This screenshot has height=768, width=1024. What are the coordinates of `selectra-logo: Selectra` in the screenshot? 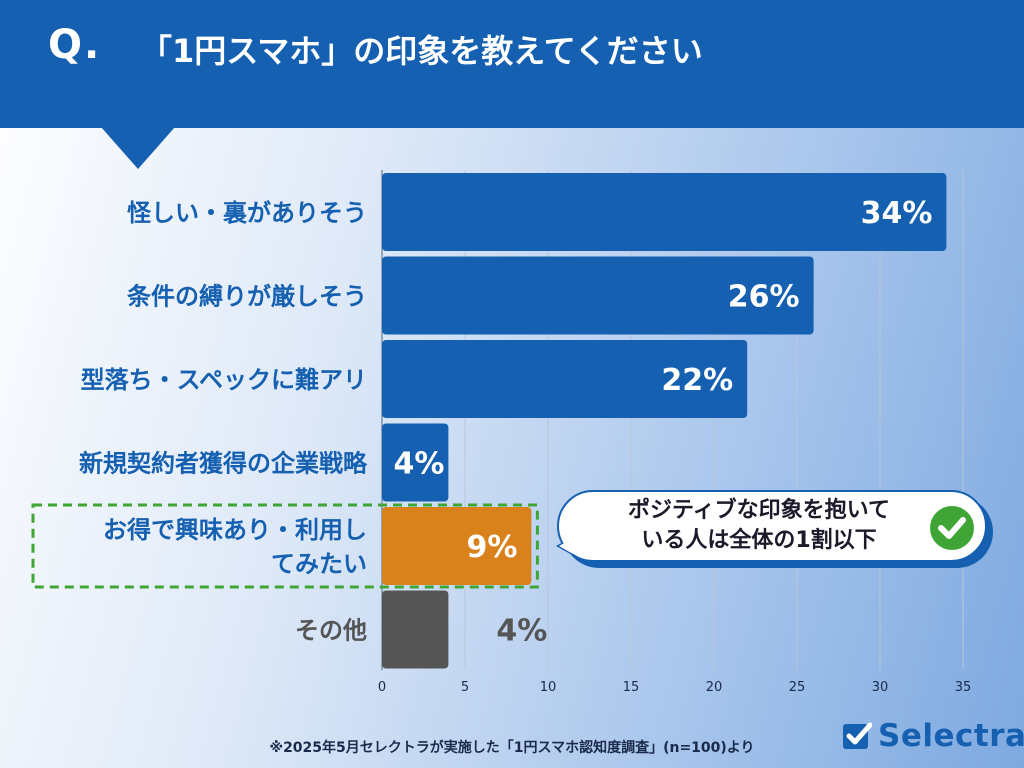 It's located at (933, 736).